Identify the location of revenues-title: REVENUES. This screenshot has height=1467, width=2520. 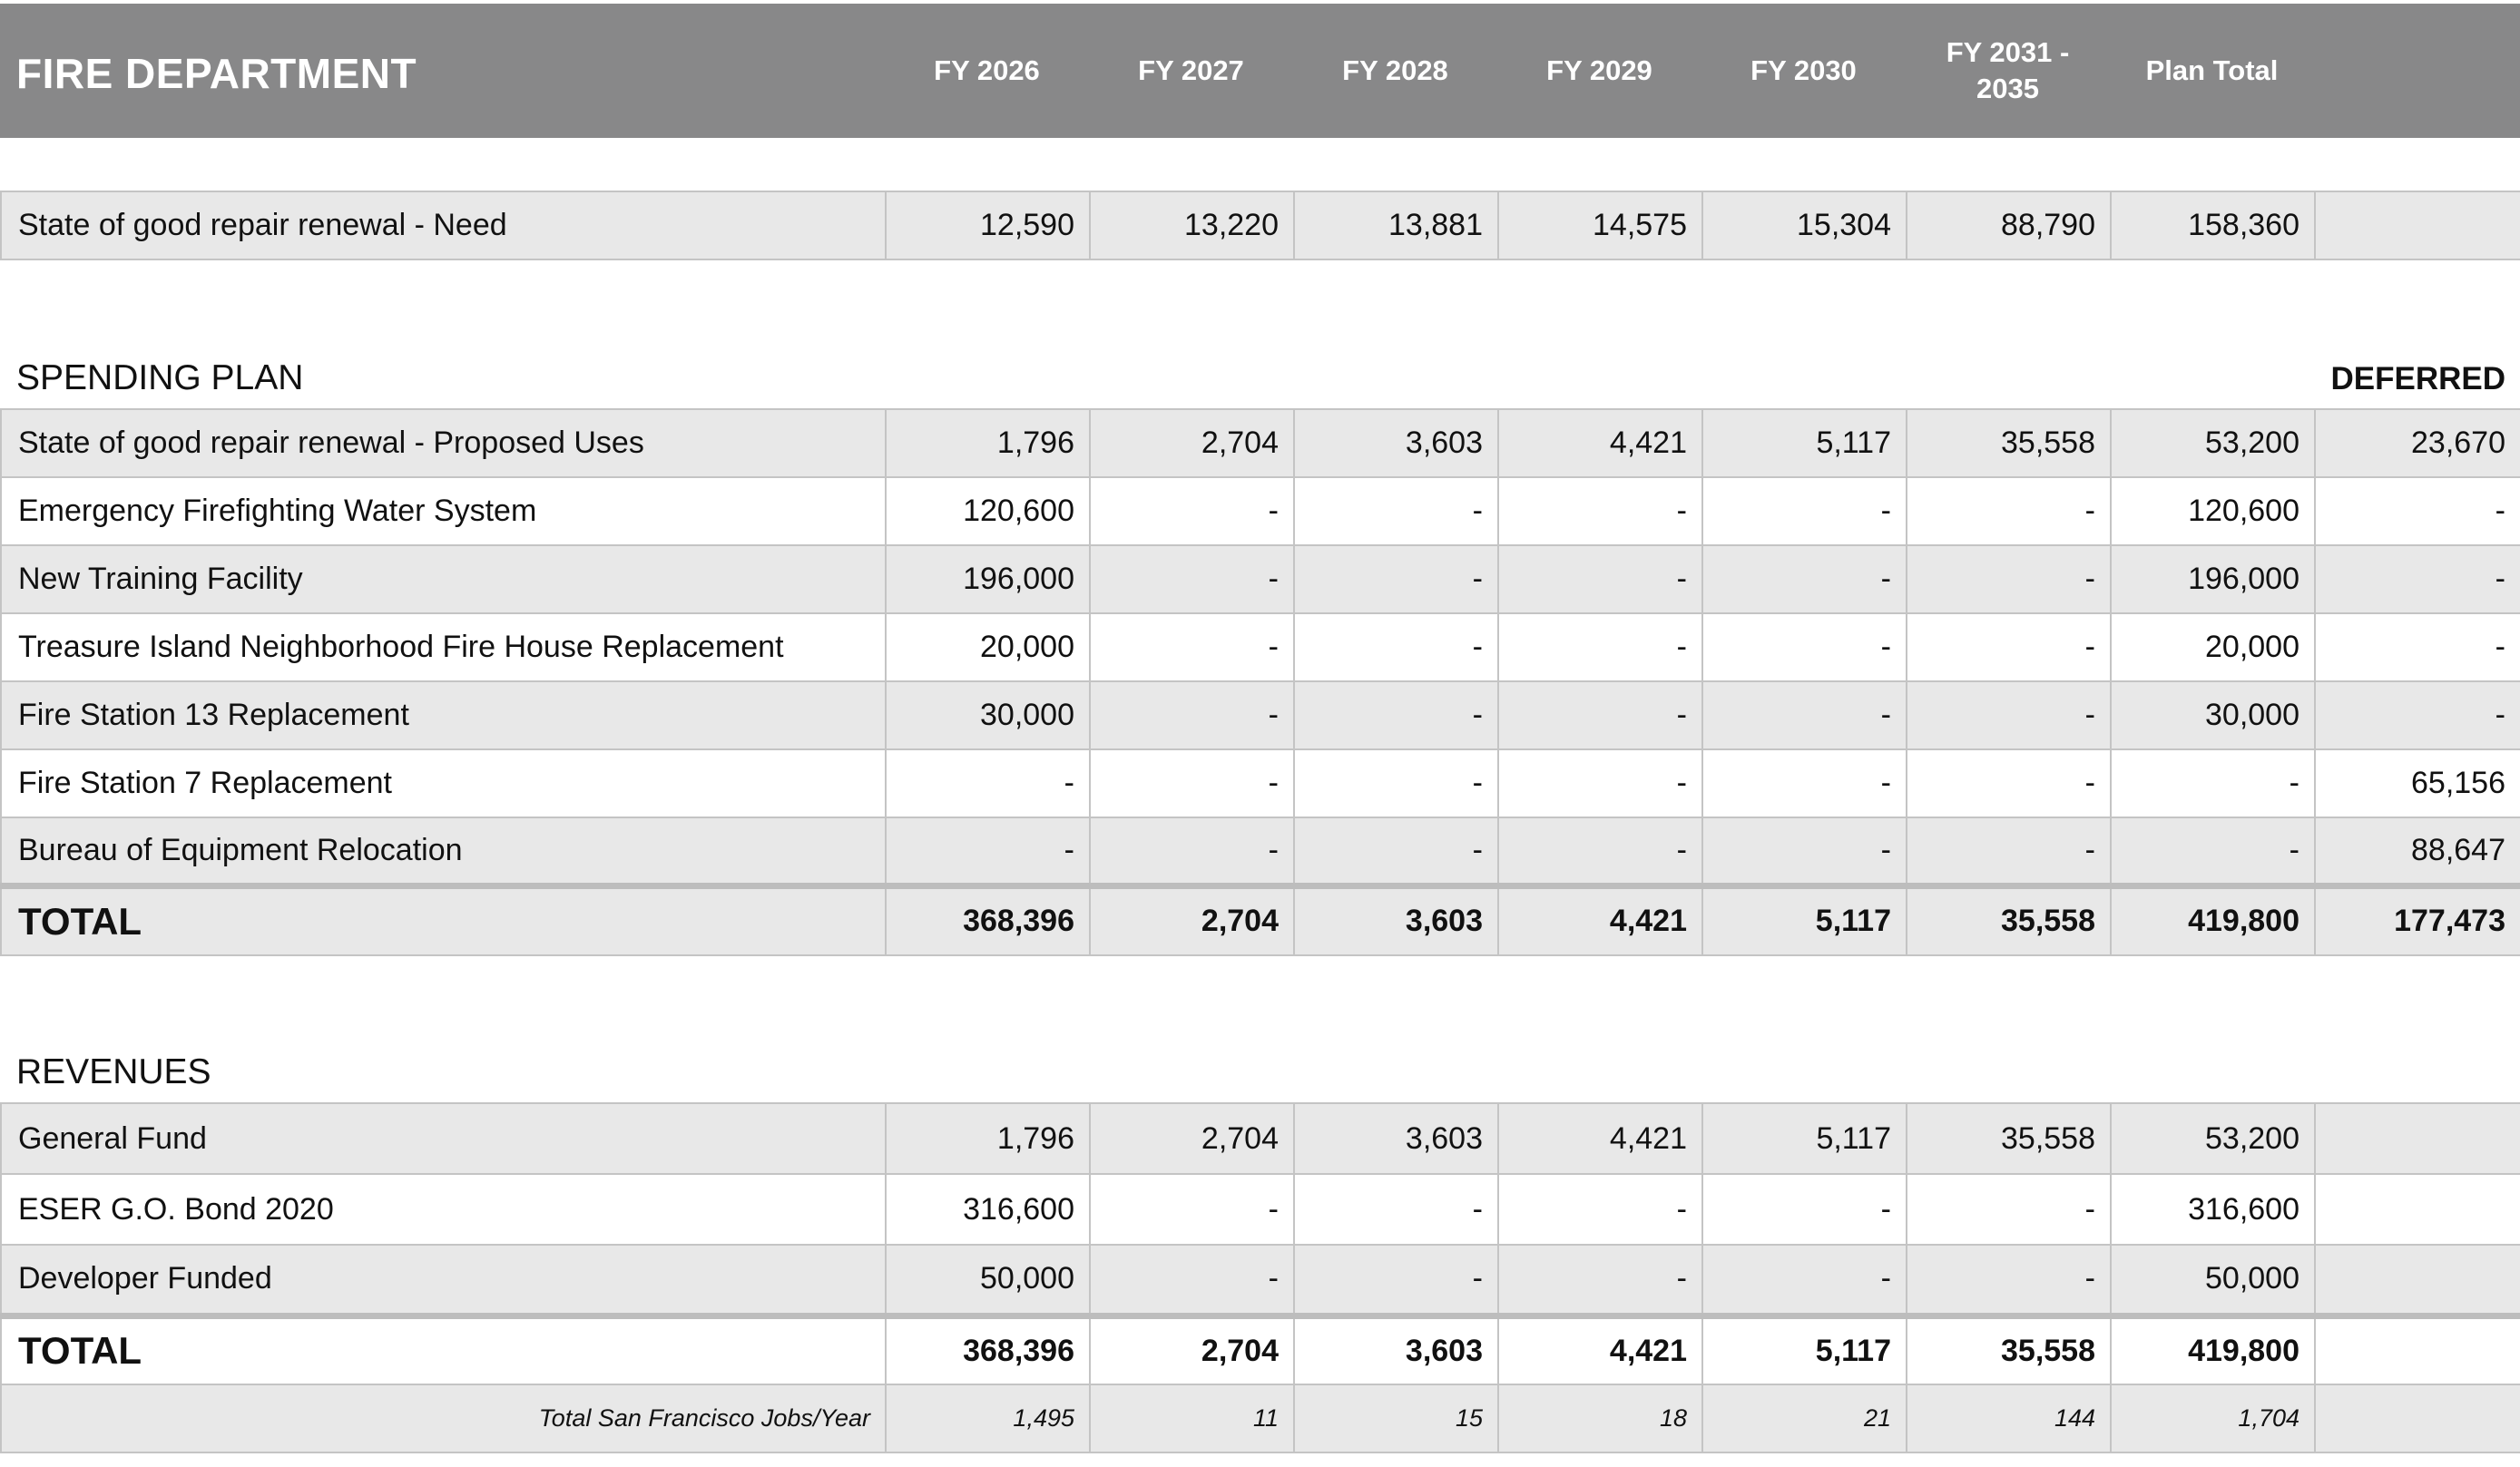
(114, 1072).